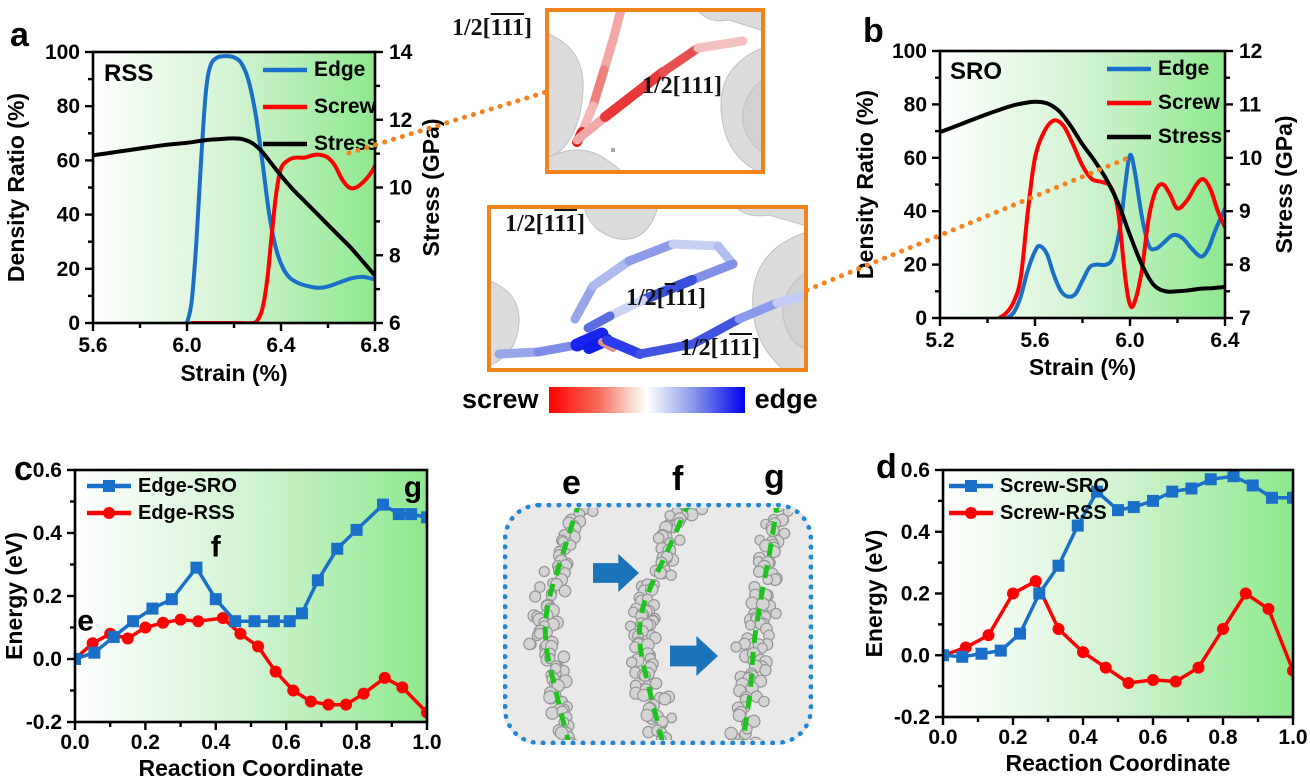 The image size is (1310, 778). I want to click on series-stress, so click(234, 207).